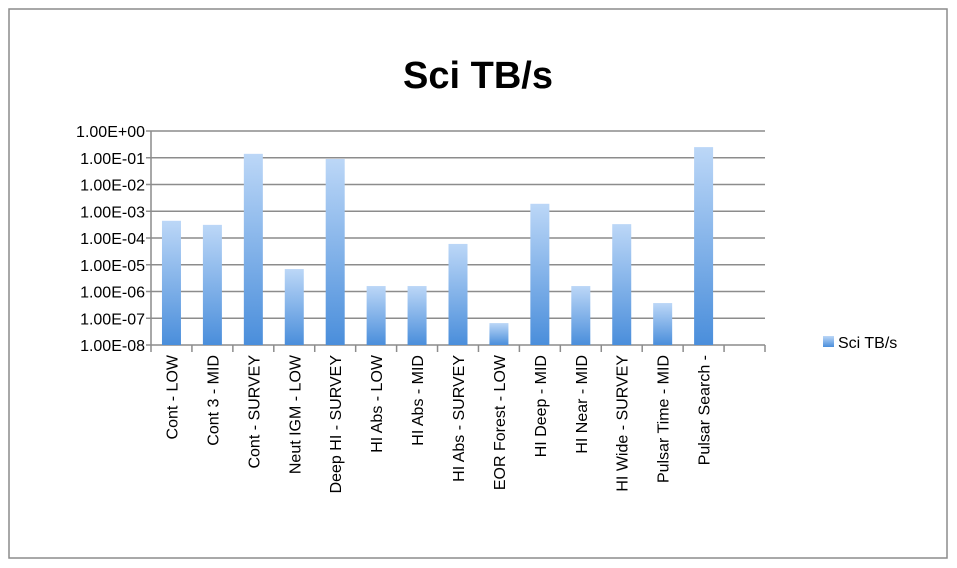 Image resolution: width=957 pixels, height=568 pixels. I want to click on x-tick-label: Cont - LOW, so click(172, 396).